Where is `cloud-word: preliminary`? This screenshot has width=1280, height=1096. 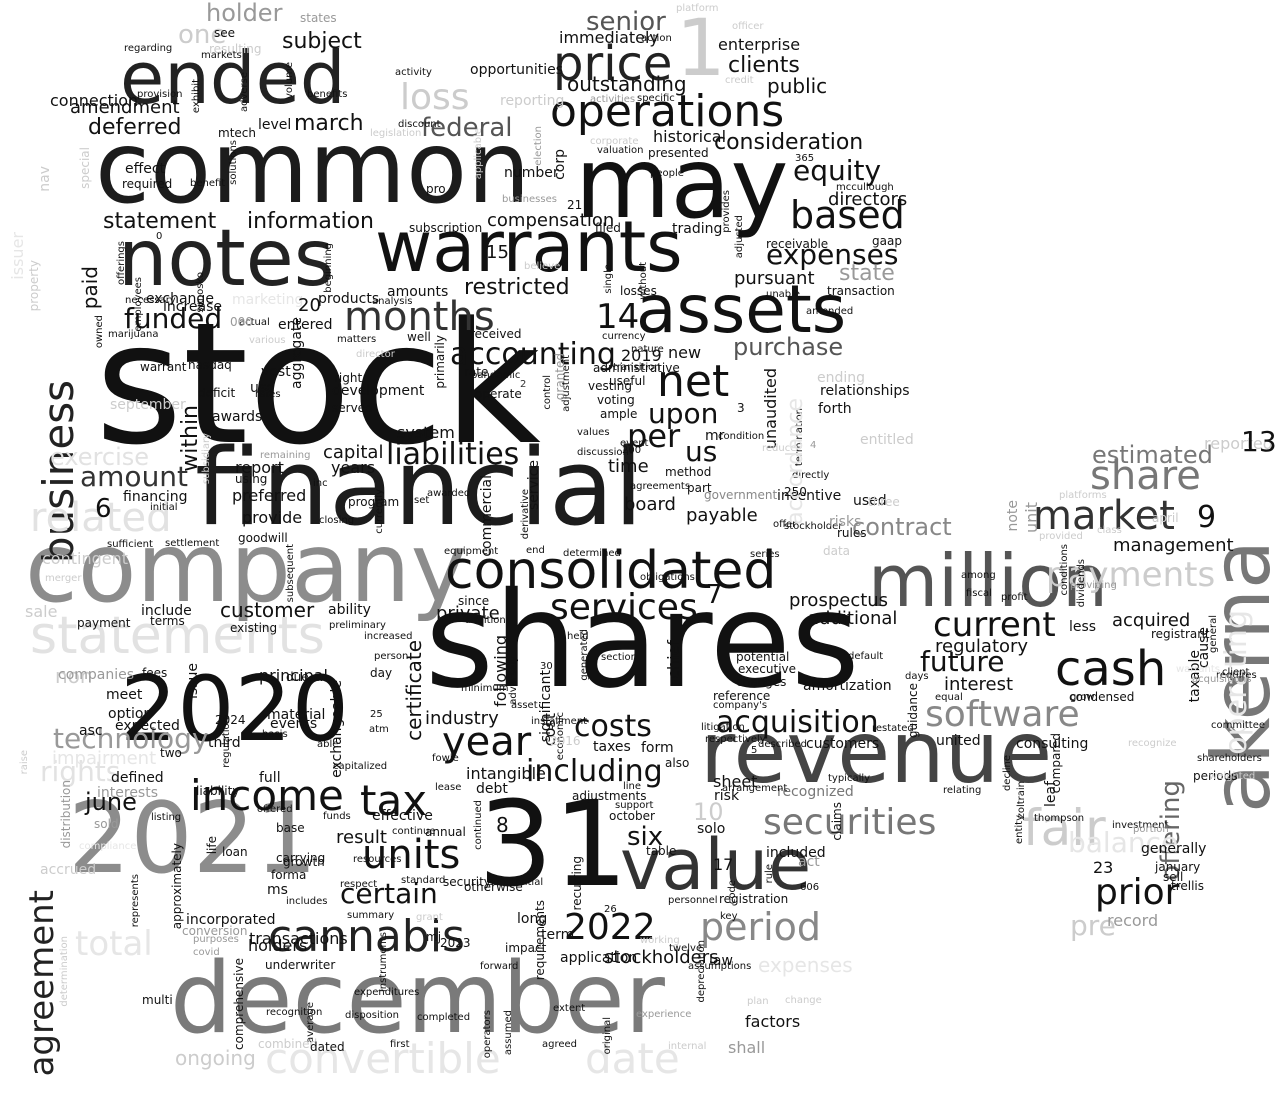
cloud-word: preliminary is located at coordinates (357, 625).